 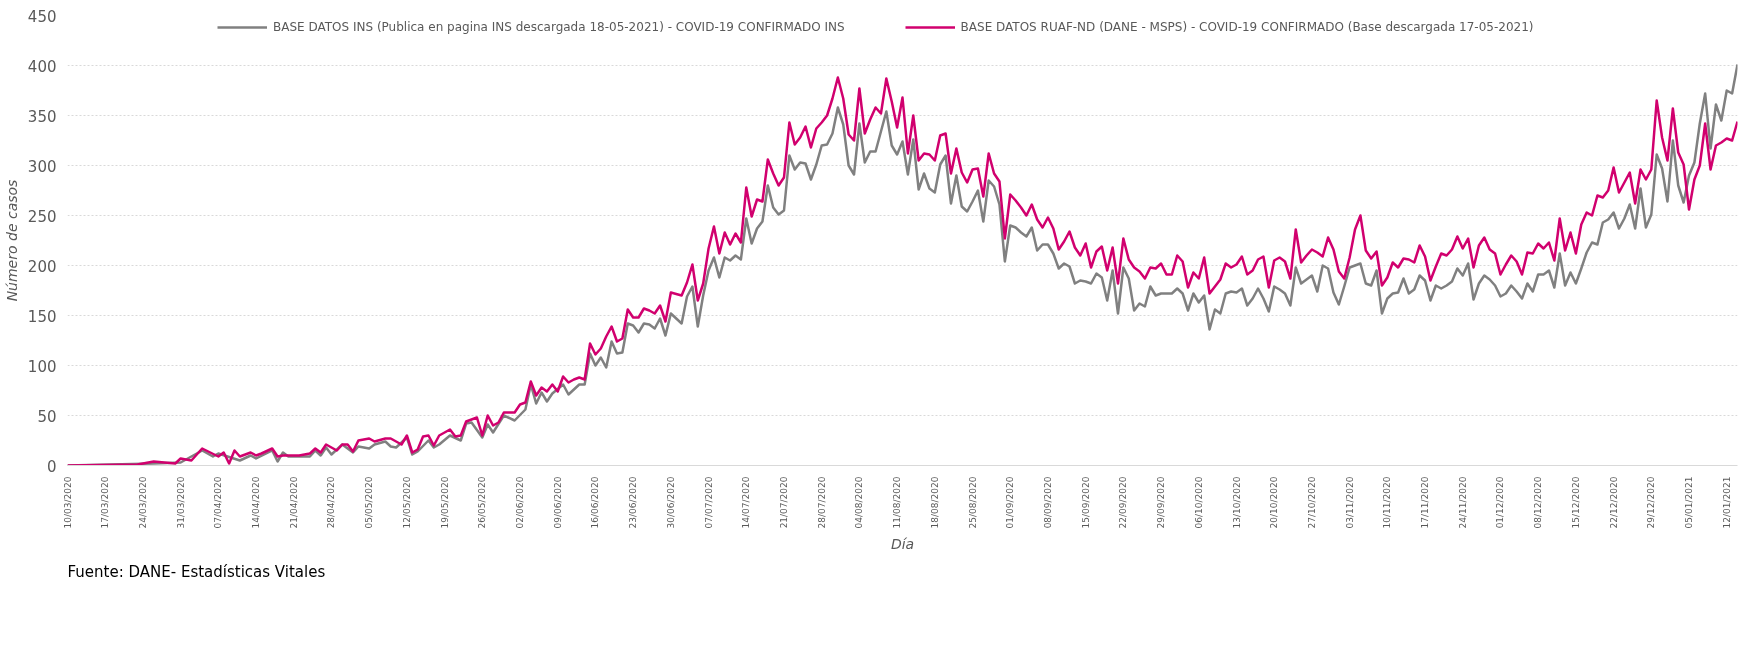 I want to click on x-tick-label: 20/10/2020, so click(x=1274, y=502).